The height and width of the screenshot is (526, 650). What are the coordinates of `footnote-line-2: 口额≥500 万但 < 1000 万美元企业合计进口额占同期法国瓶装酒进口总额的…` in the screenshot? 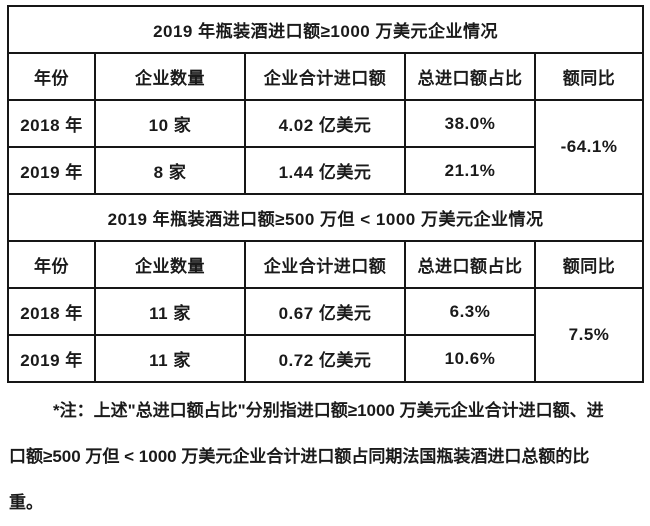 It's located at (299, 456).